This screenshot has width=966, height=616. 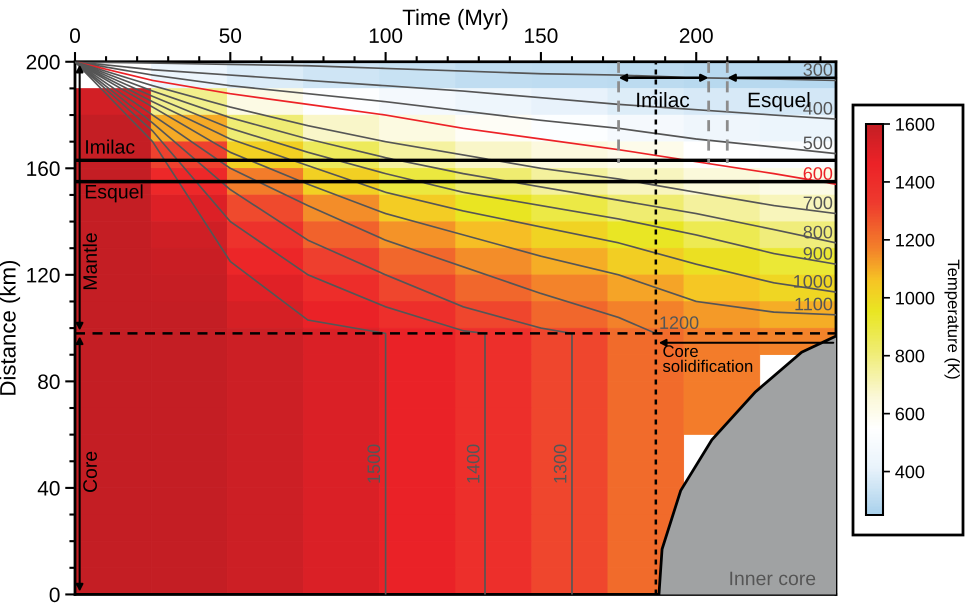 I want to click on x-tick-label: 100, so click(x=386, y=36).